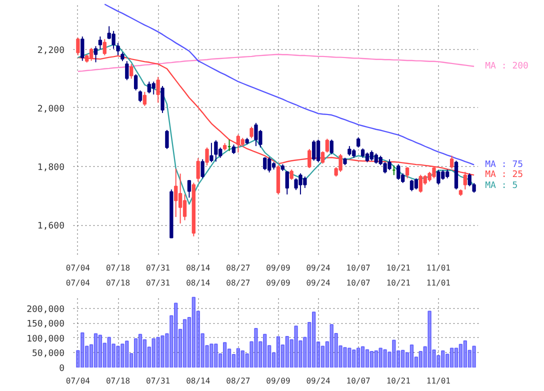  What do you see at coordinates (45, 325) in the screenshot?
I see `y-tick-label: 150,000` at bounding box center [45, 325].